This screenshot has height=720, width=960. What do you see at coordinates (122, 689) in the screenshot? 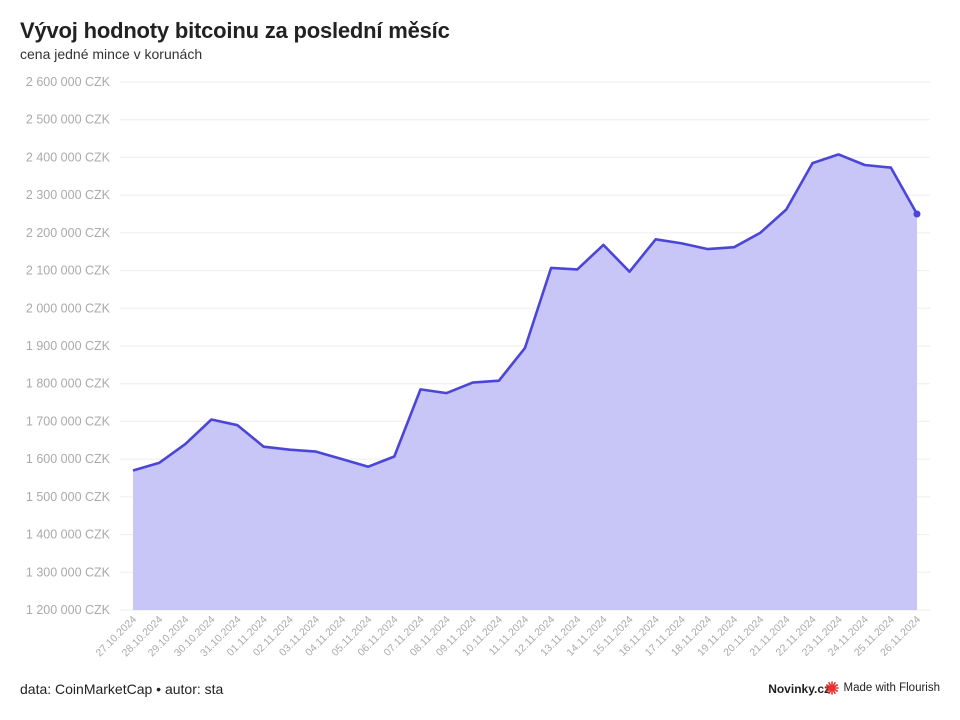
I see `source-credit: data: CoinMarketCap • autor: sta` at bounding box center [122, 689].